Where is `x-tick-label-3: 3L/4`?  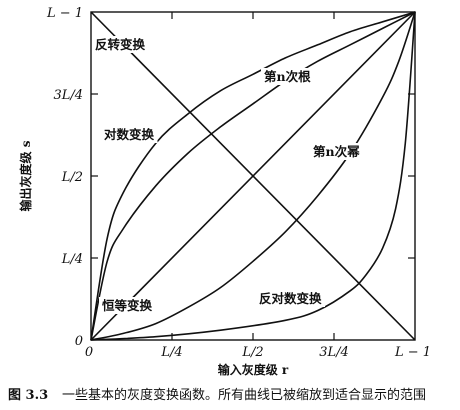
x-tick-label-3: 3L/4 is located at coordinates (334, 352).